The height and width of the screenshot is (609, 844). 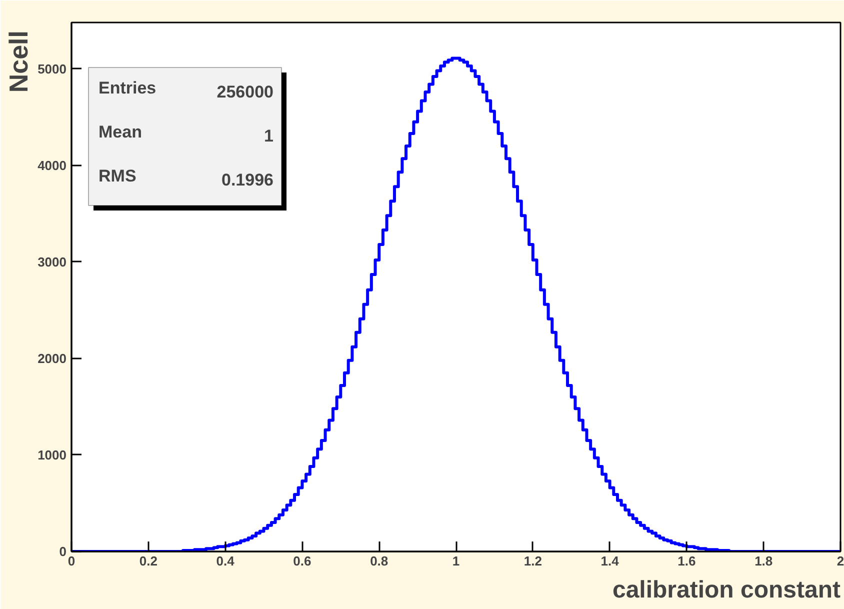 I want to click on x-tick-label: 0.6, so click(x=302, y=561).